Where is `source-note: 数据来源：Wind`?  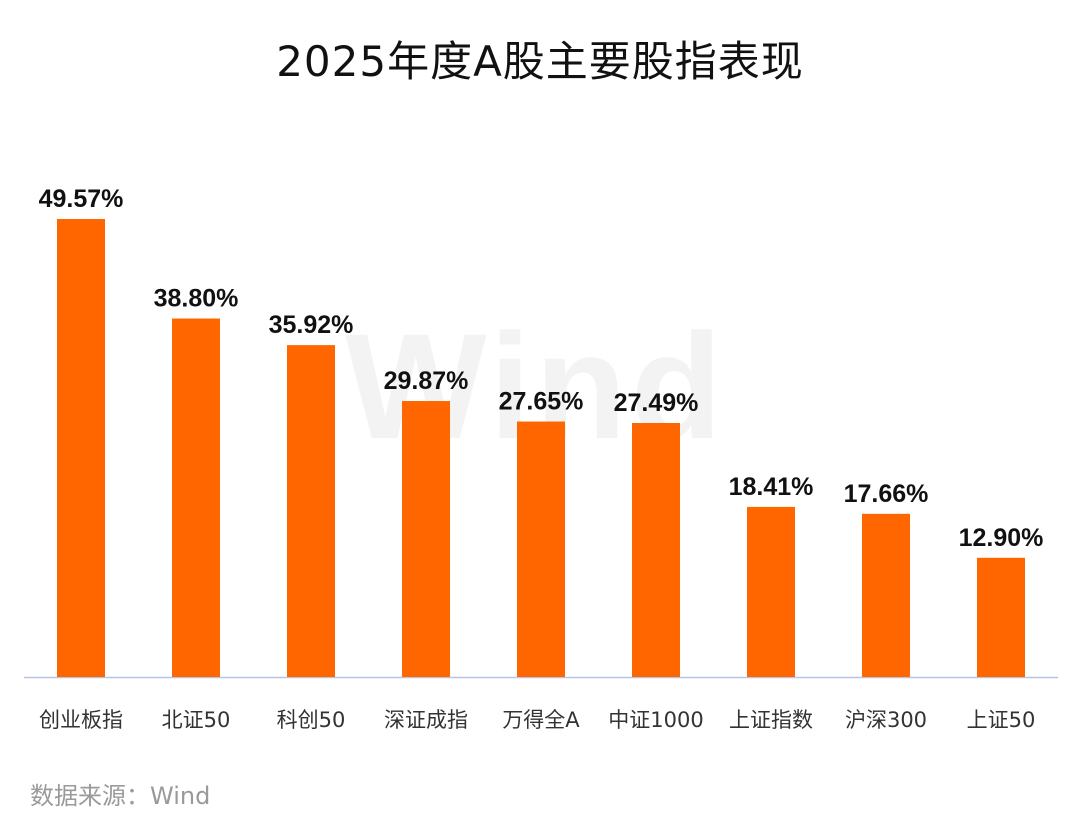 source-note: 数据来源：Wind is located at coordinates (120, 796).